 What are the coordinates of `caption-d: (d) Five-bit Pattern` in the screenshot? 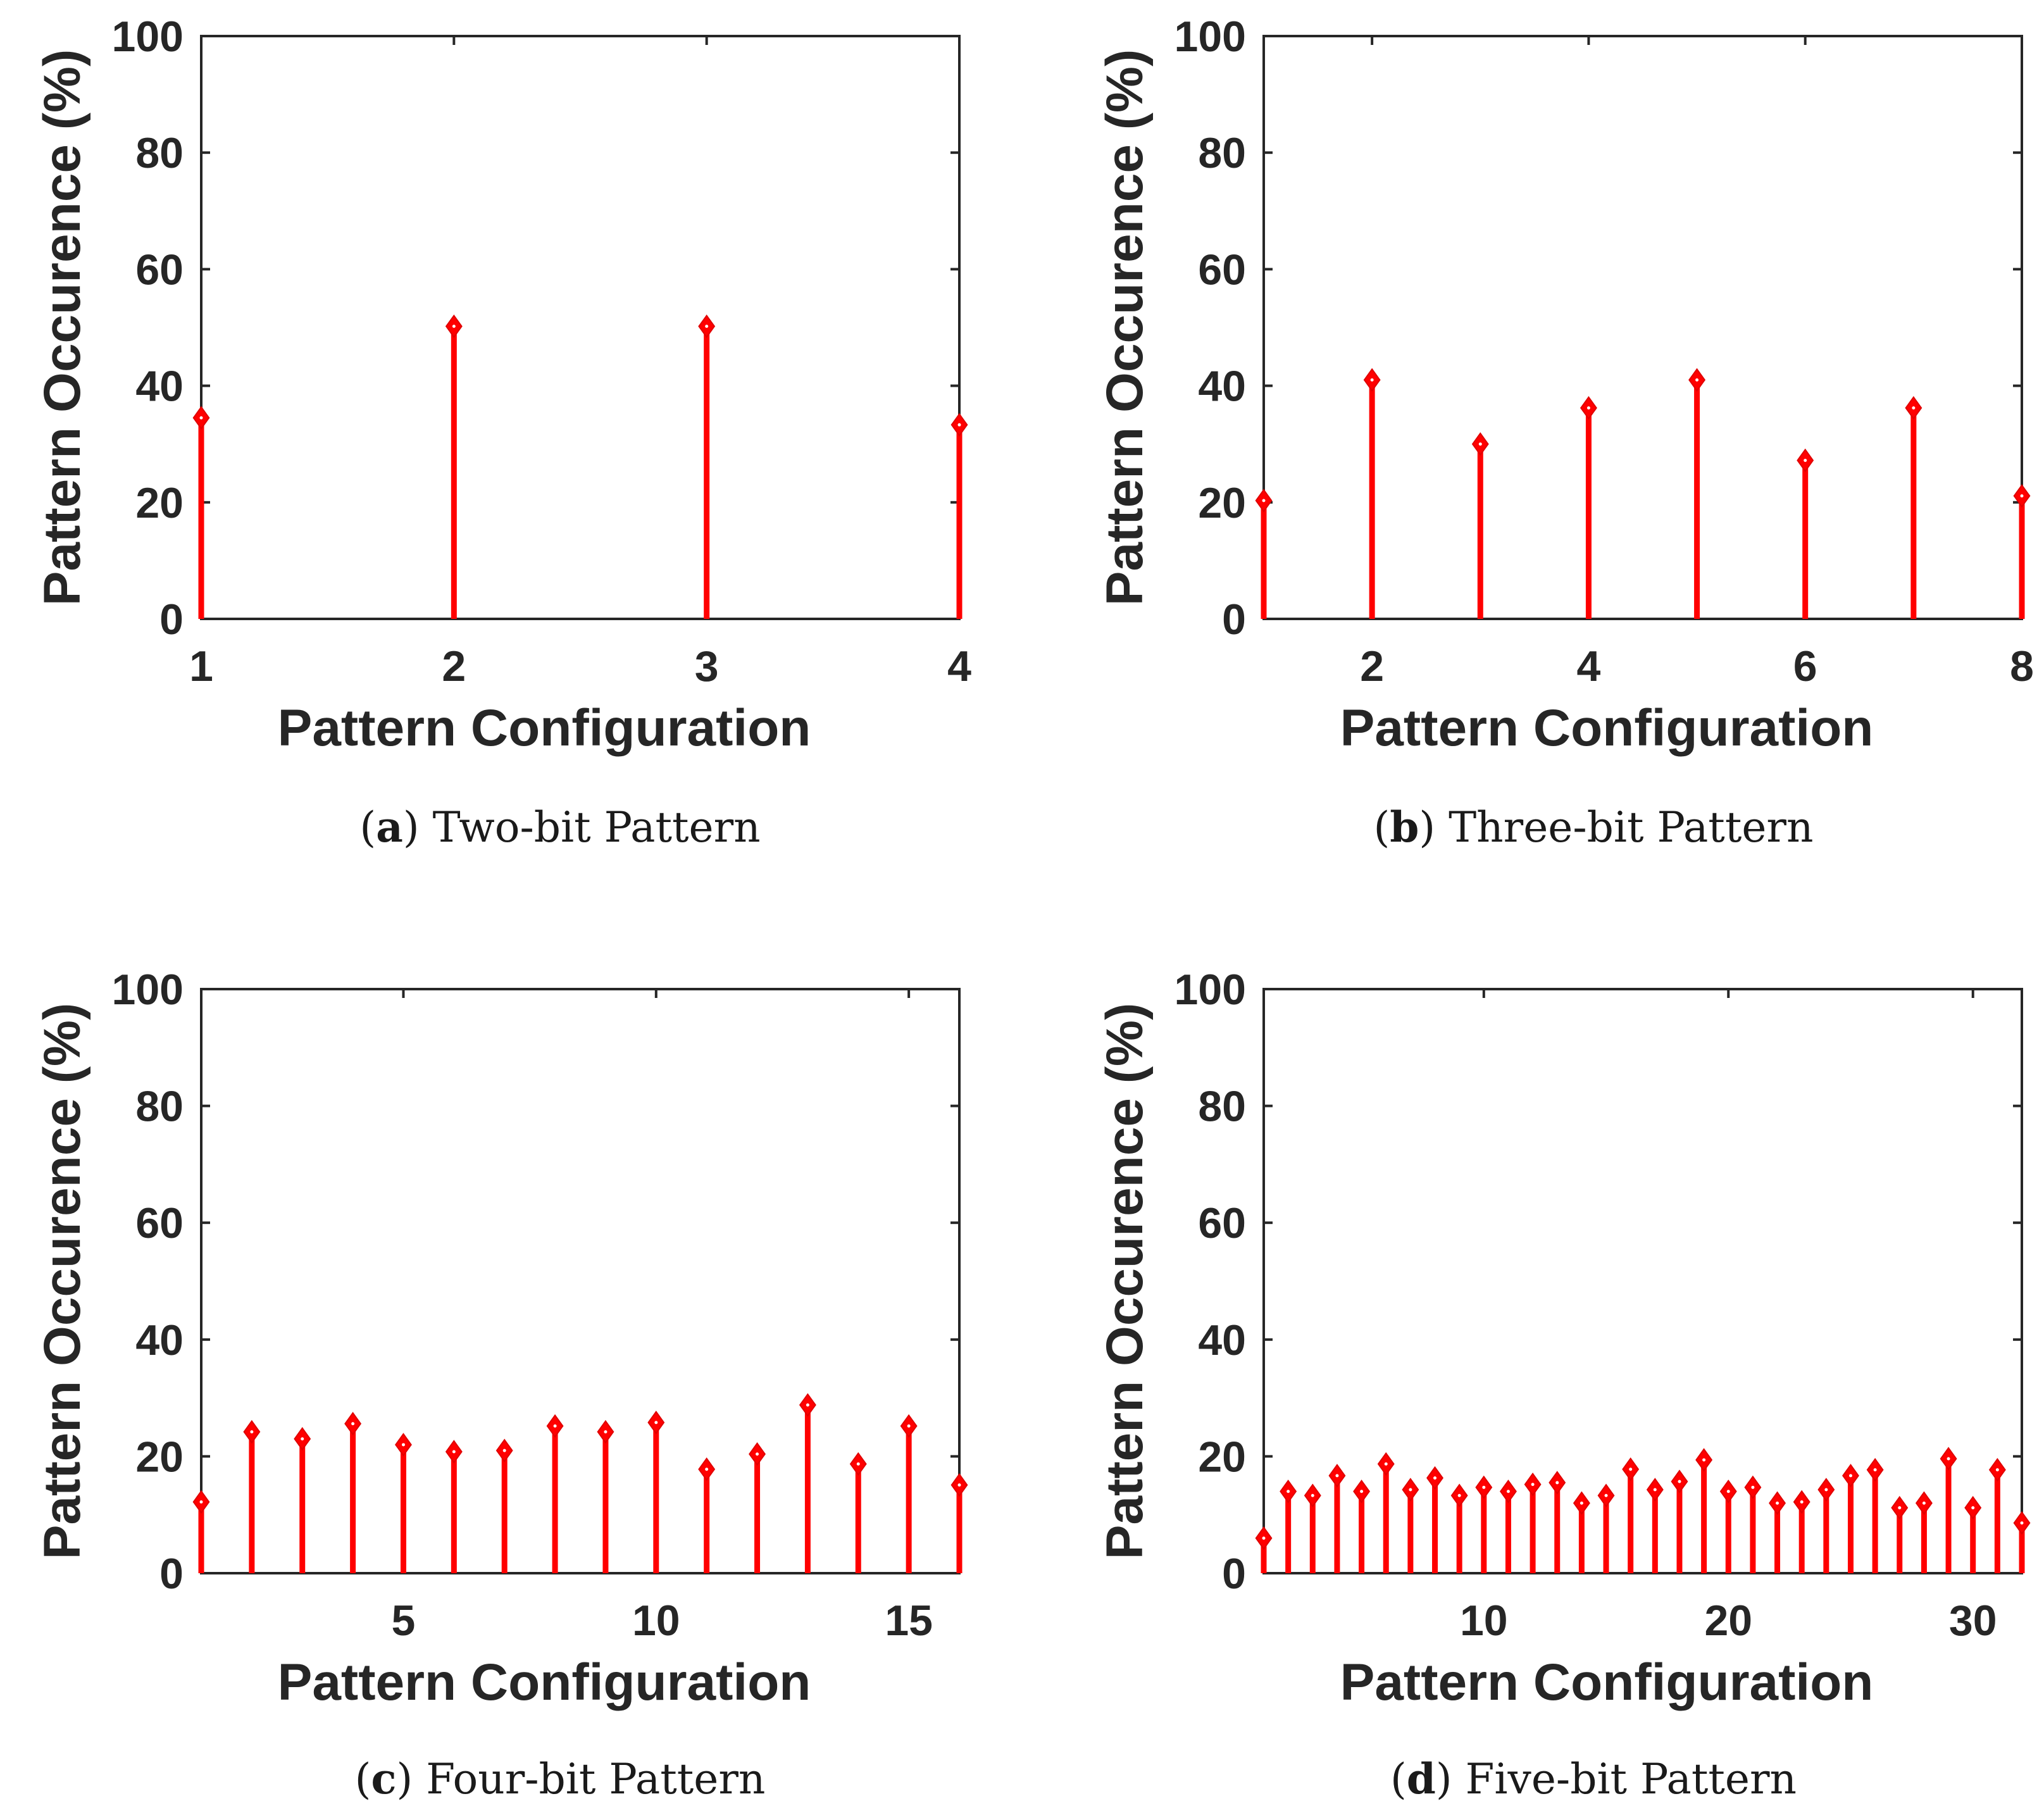 It's located at (1593, 1779).